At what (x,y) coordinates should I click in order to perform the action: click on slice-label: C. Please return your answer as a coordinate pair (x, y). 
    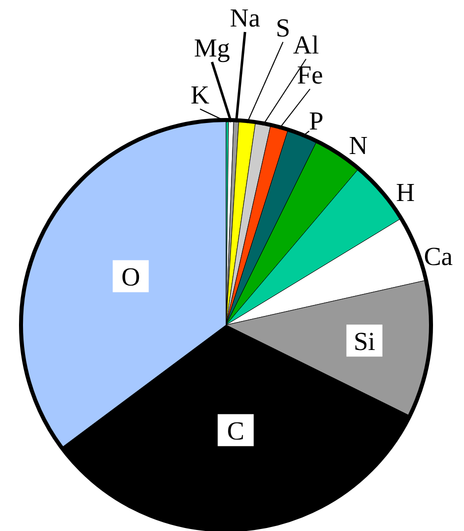
    Looking at the image, I should click on (235, 431).